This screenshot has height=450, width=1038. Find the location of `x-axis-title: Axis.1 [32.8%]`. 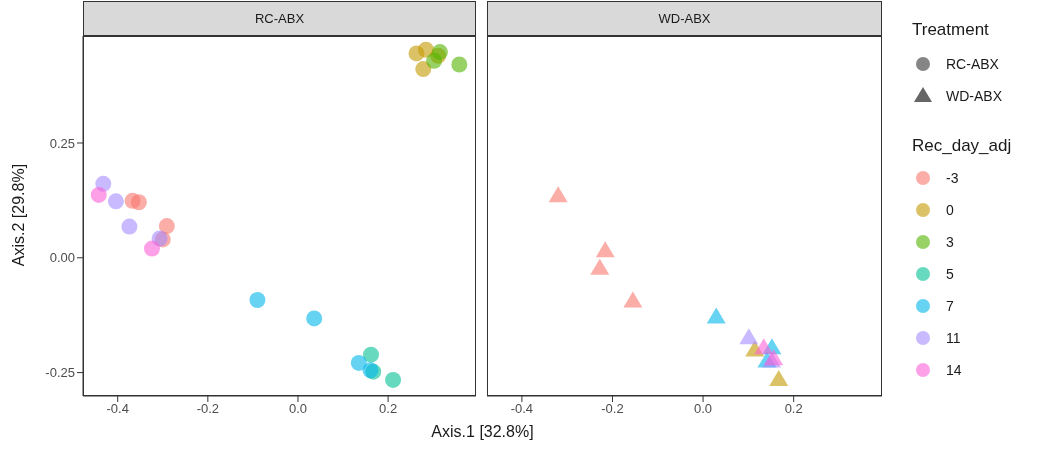

x-axis-title: Axis.1 [32.8%] is located at coordinates (482, 432).